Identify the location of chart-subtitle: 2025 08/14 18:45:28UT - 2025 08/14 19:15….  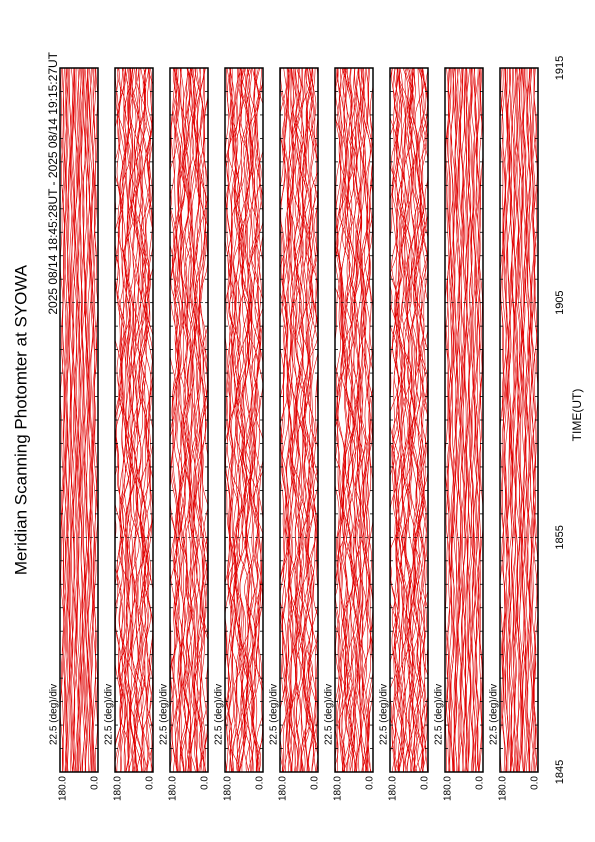
(53, 182).